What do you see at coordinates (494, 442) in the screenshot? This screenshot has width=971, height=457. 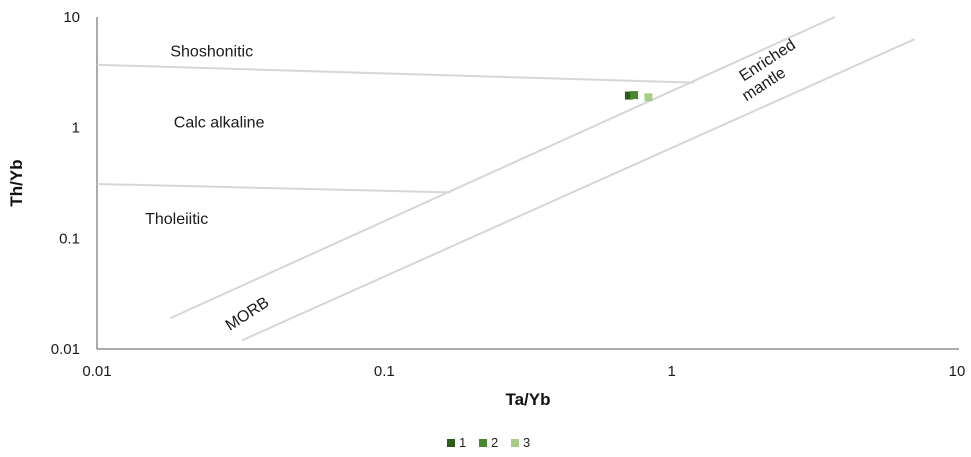 I see `legend-label-2: 2` at bounding box center [494, 442].